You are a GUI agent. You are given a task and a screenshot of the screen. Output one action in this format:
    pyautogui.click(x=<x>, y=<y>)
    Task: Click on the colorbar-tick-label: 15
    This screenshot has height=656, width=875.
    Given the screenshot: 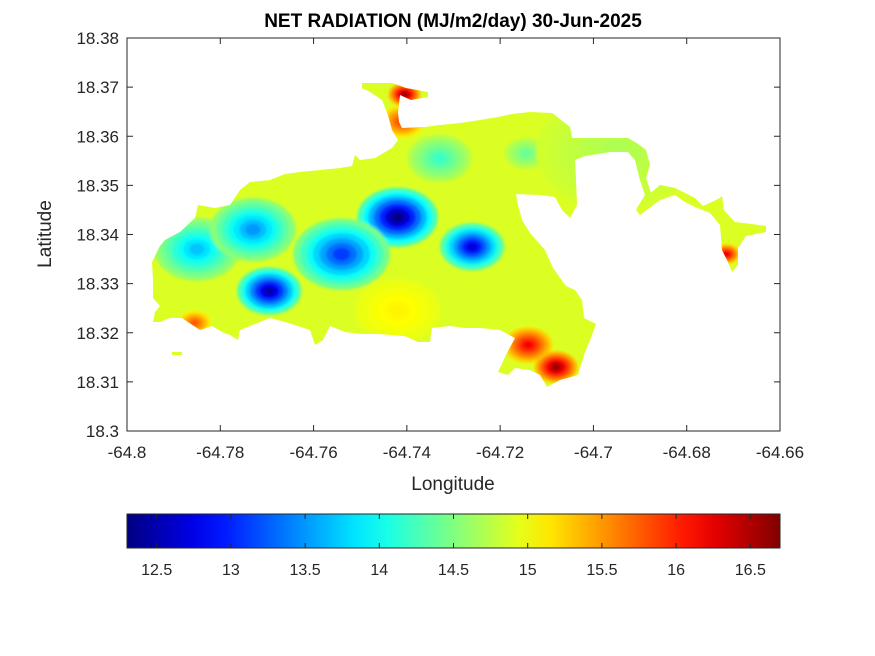 What is the action you would take?
    pyautogui.click(x=528, y=570)
    